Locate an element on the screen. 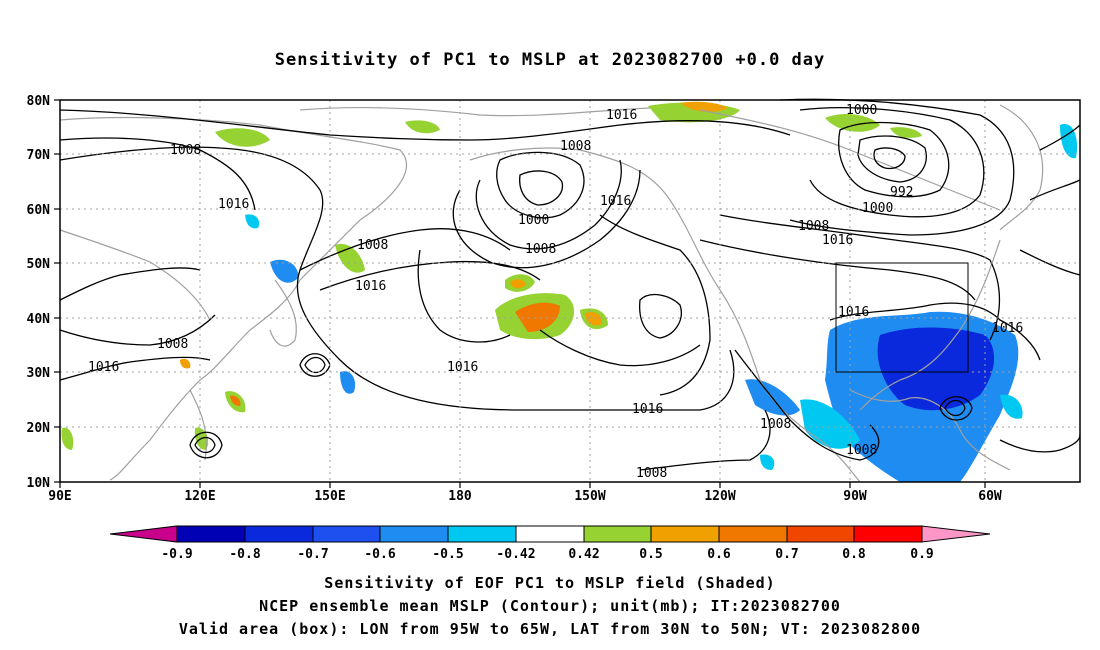 The width and height of the screenshot is (1100, 650). contour-label: 1000 is located at coordinates (877, 208).